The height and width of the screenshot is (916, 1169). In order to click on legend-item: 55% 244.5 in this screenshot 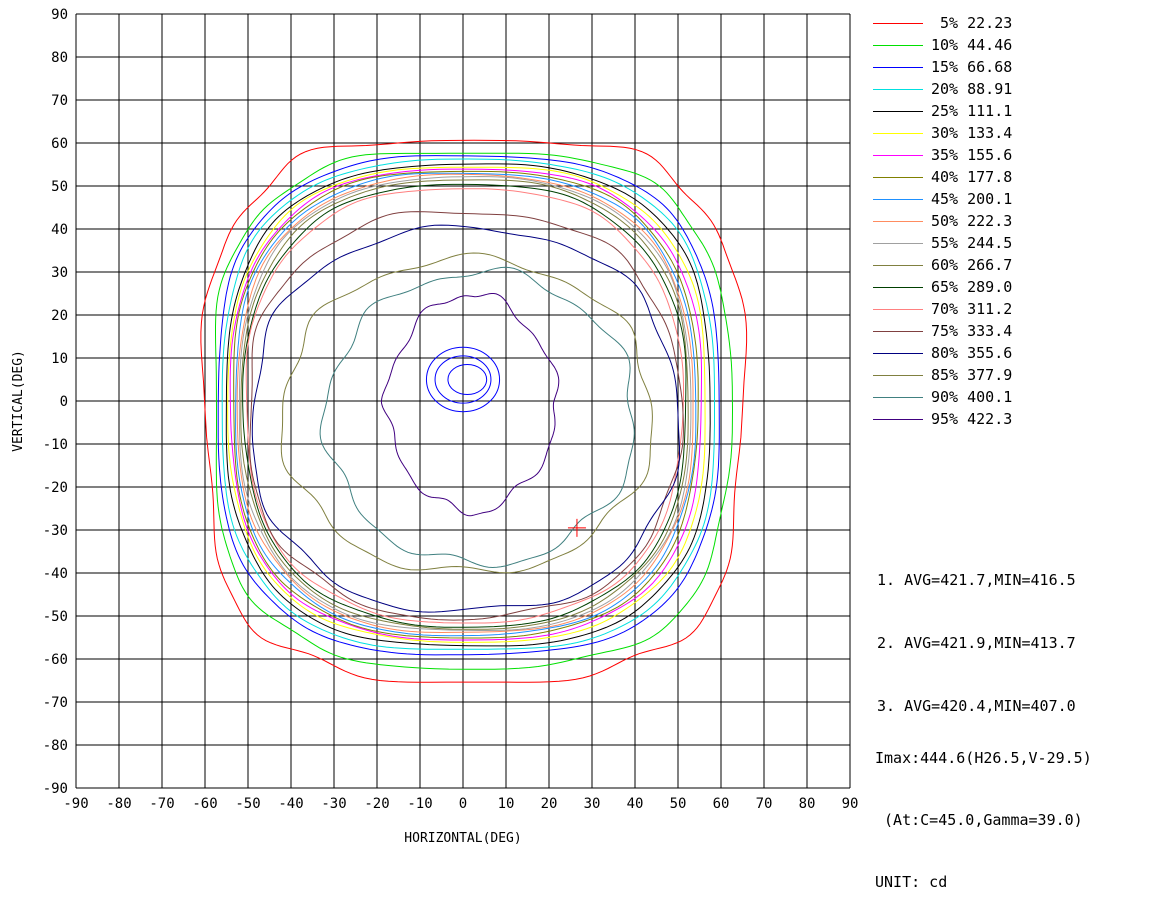, I will do `click(942, 243)`.